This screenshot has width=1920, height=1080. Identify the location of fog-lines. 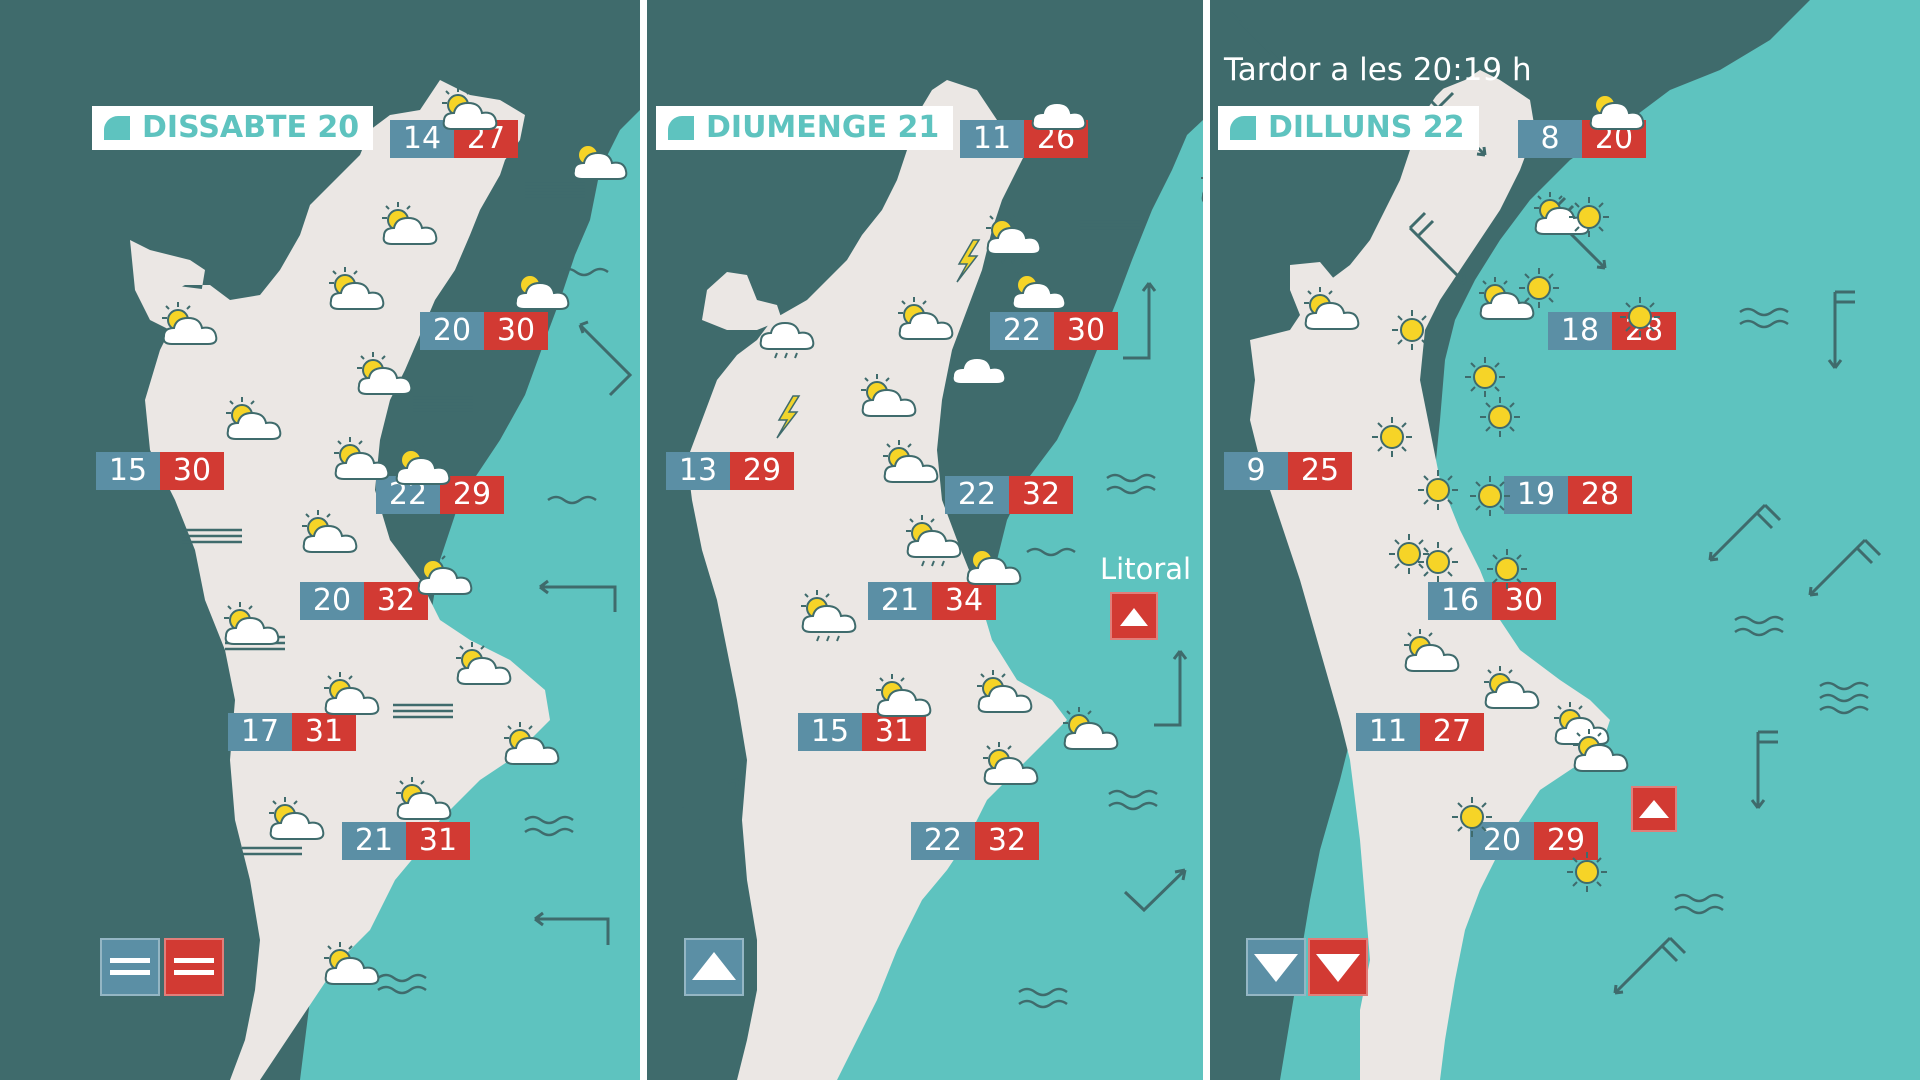
(1110, 225).